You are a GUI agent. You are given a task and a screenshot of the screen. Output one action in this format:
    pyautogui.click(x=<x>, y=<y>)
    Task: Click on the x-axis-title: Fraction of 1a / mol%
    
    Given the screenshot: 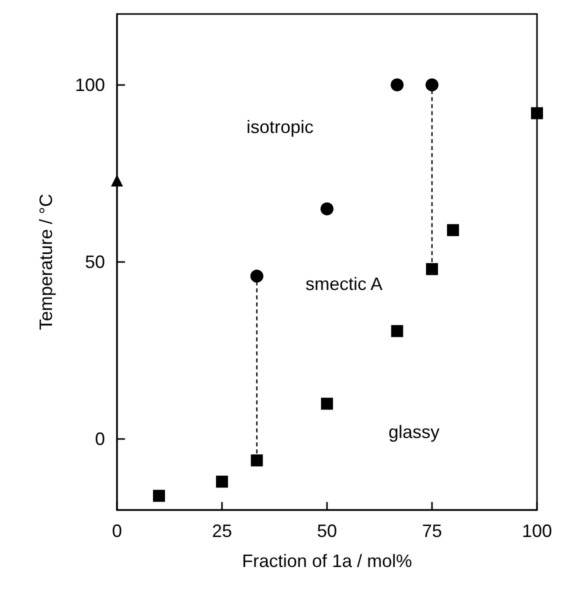 What is the action you would take?
    pyautogui.click(x=327, y=561)
    